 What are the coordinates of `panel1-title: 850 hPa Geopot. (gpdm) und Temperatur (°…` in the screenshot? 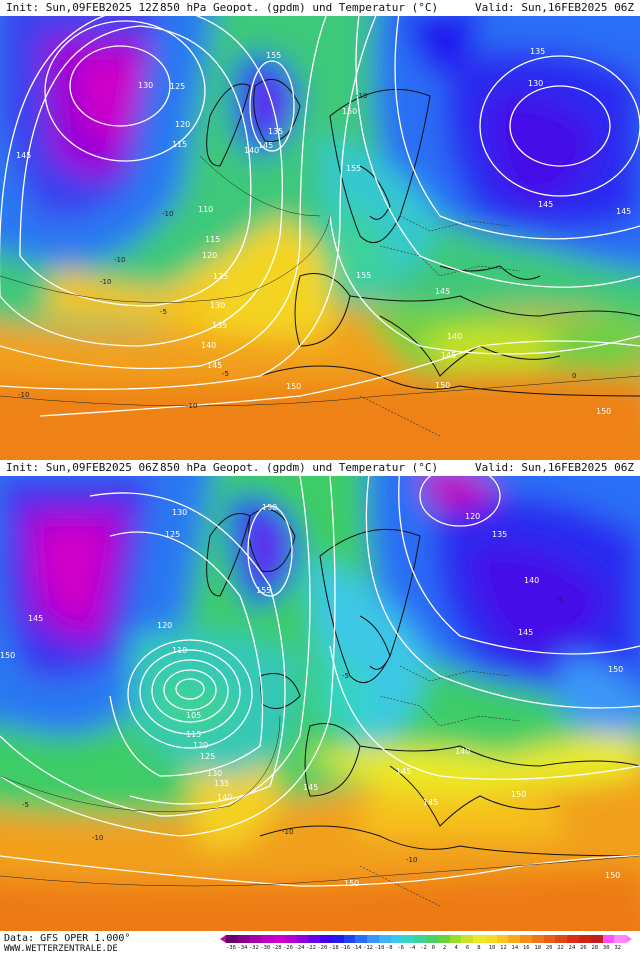 It's located at (299, 7).